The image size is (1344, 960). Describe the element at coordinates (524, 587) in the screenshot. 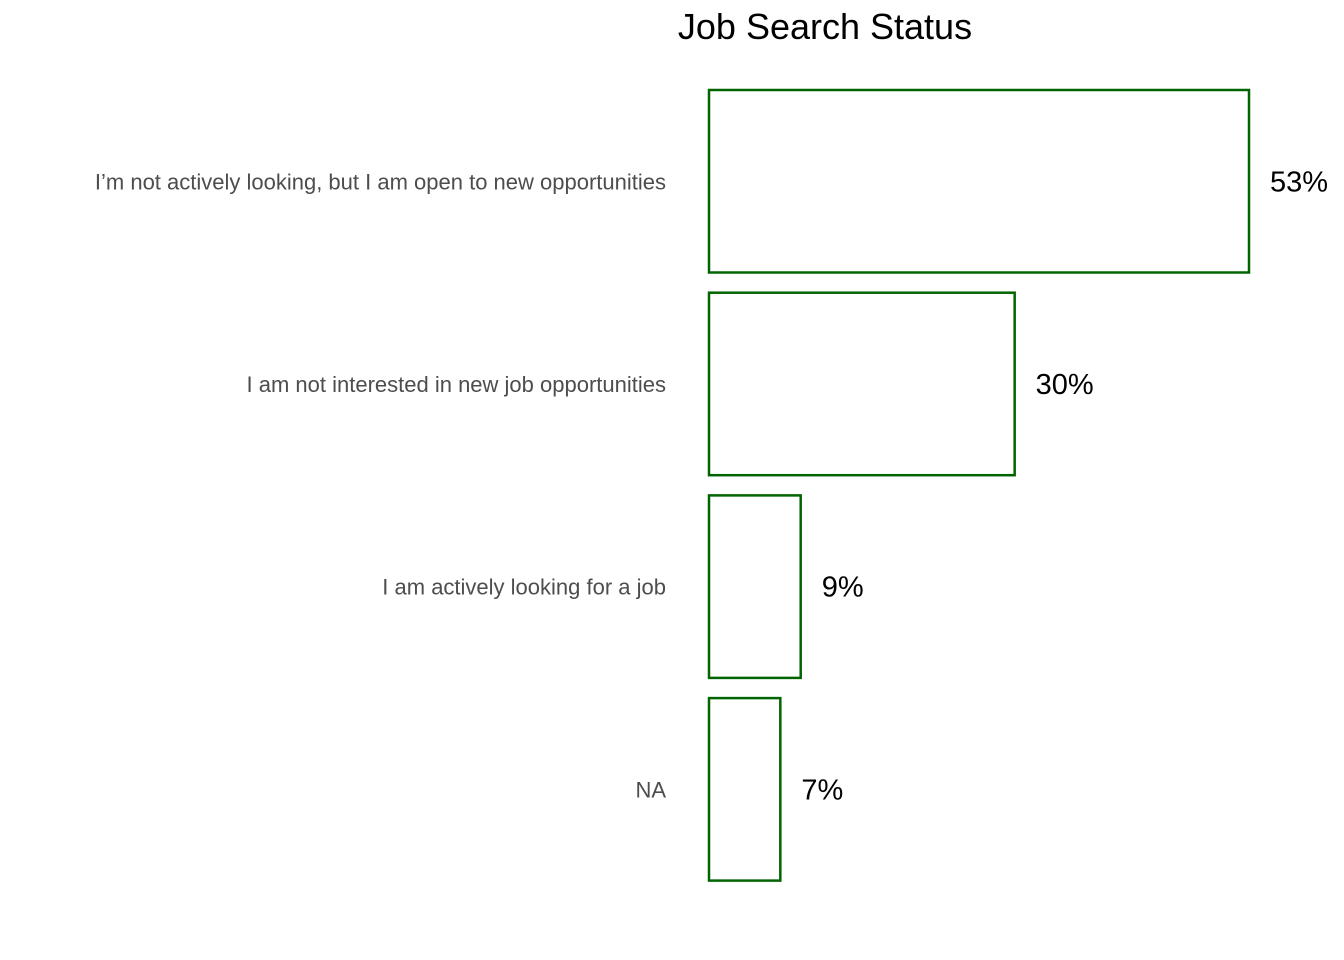

I see `category-label-2: I am actively looking for a job` at that location.